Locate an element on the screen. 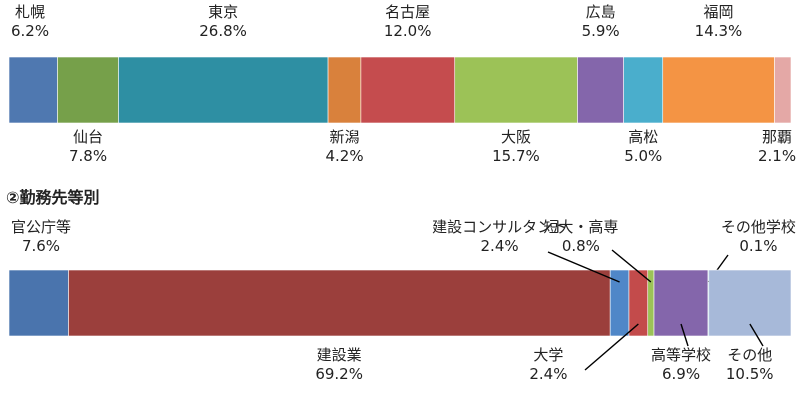 Image resolution: width=800 pixels, height=400 pixels. segment-percent: 6.9% is located at coordinates (681, 374).